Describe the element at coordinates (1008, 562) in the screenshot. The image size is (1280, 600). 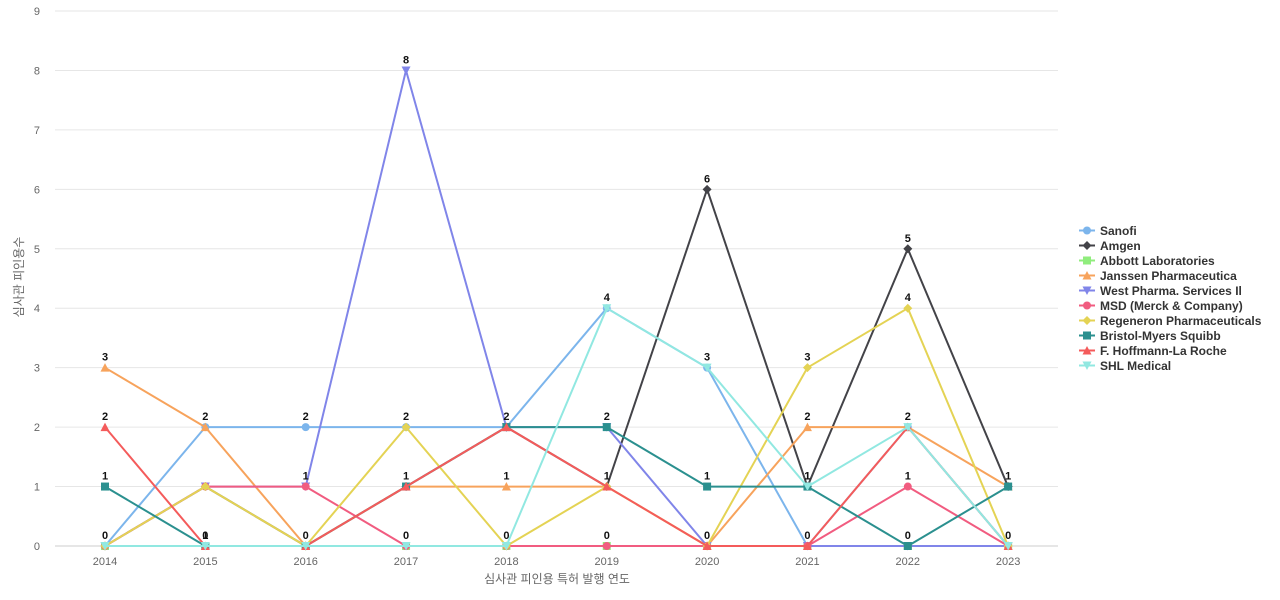
I see `x-tick-label: 2023` at that location.